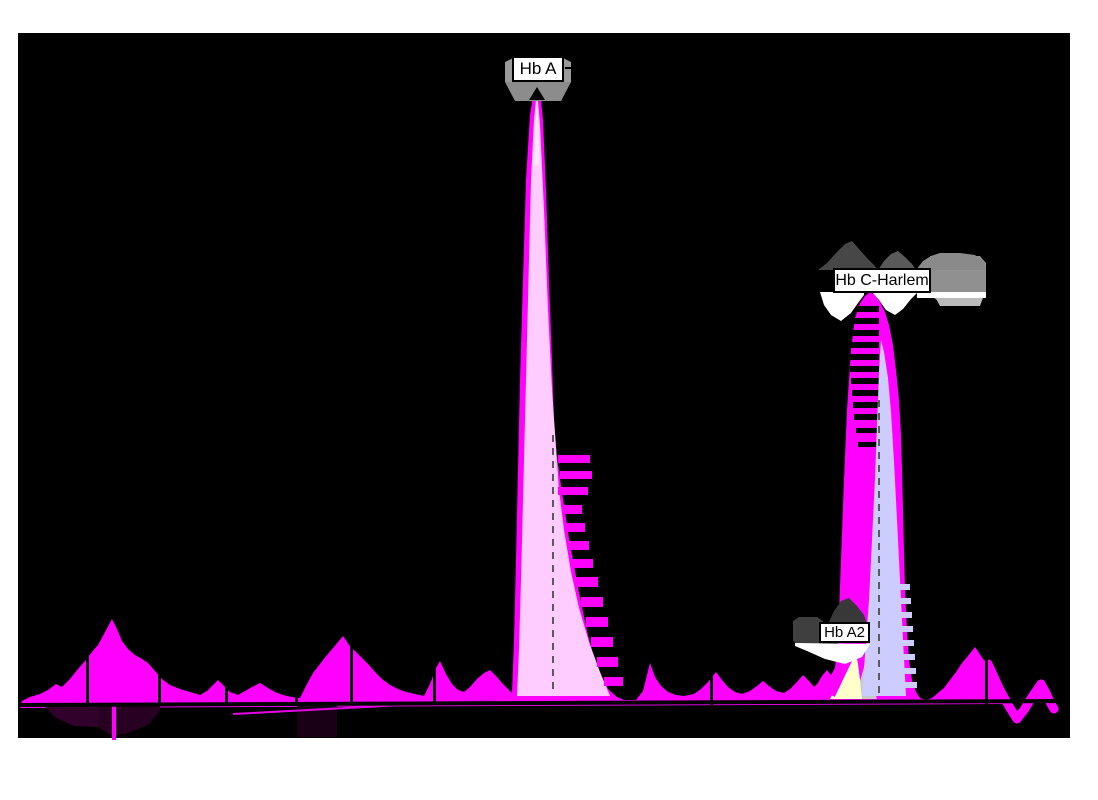 The width and height of the screenshot is (1098, 800). I want to click on peak-label-hb-a2: Hb A2, so click(844, 632).